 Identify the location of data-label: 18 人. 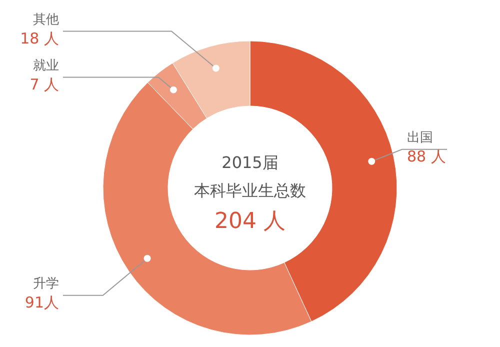
(39, 38).